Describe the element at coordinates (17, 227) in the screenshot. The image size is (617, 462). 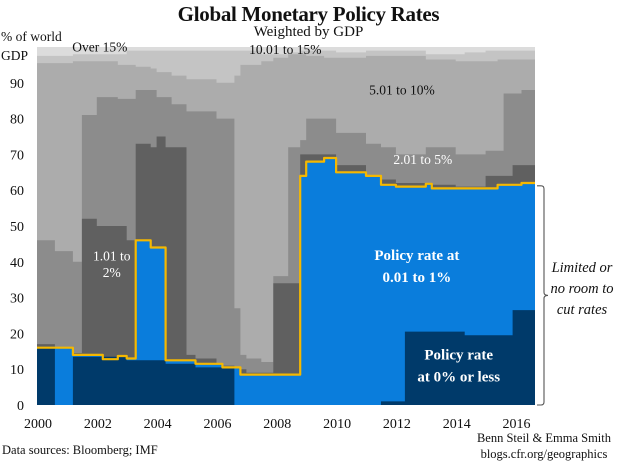
I see `y-tick-label: 50` at that location.